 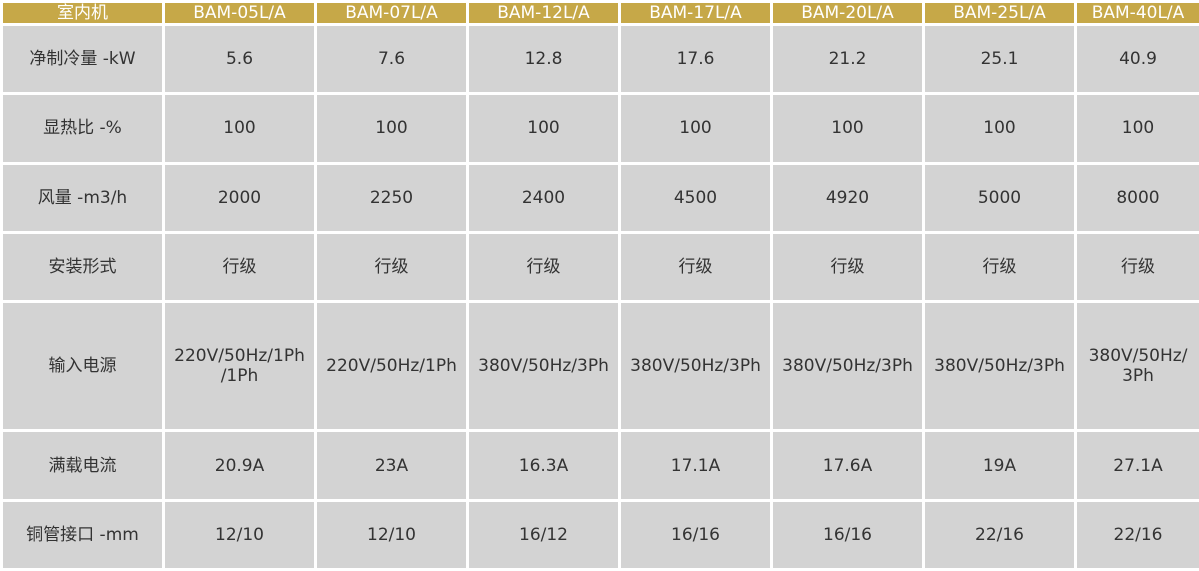 I want to click on header-cell: BAM-40L/A, so click(x=1136, y=13).